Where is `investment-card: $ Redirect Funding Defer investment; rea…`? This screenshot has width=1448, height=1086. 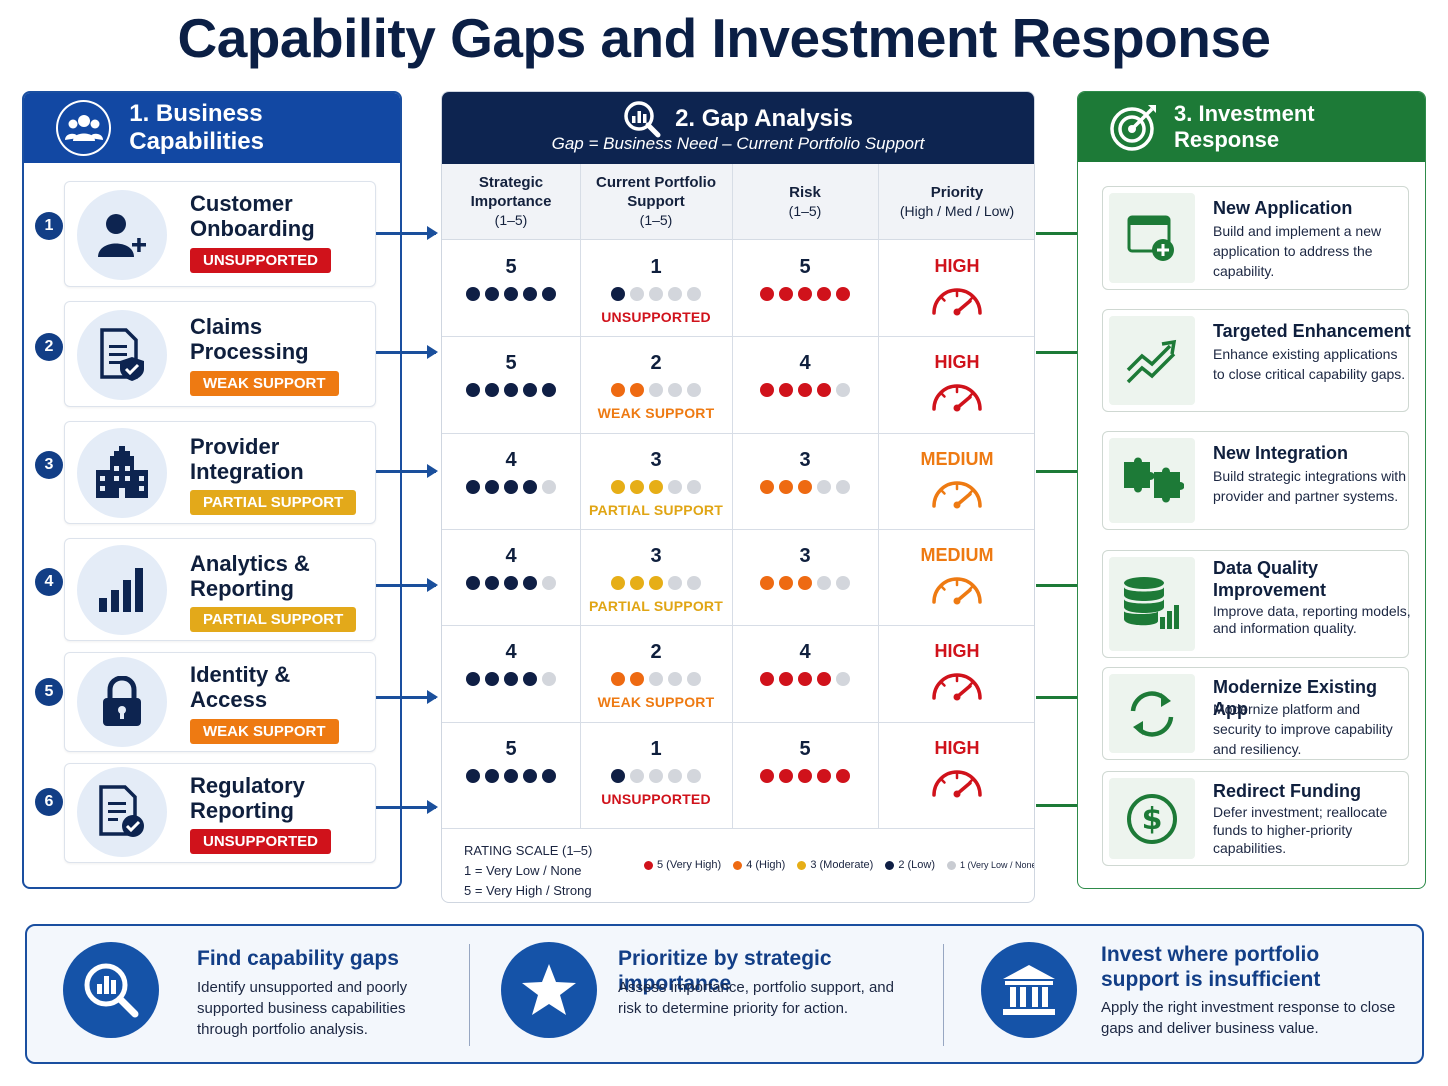
investment-card: $ Redirect Funding Defer investment; rea… is located at coordinates (1255, 818).